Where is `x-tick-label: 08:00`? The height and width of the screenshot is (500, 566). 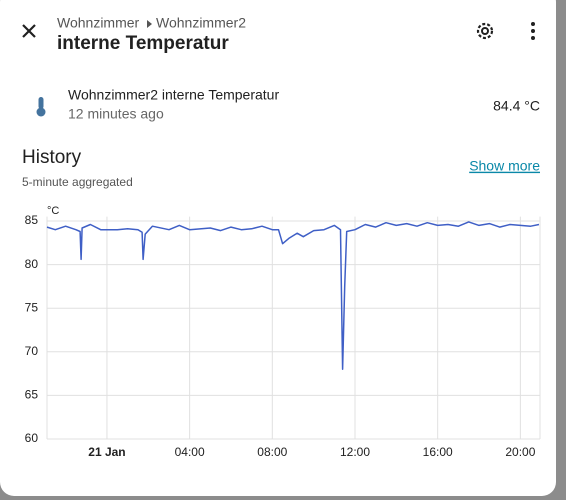
x-tick-label: 08:00 is located at coordinates (272, 452).